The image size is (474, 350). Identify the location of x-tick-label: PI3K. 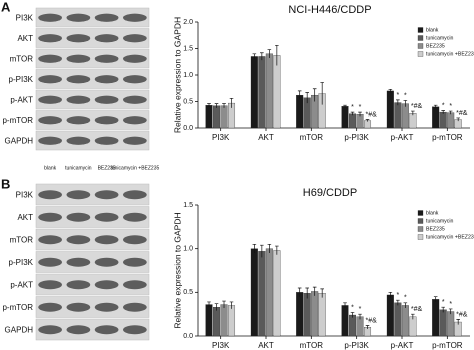
(221, 137).